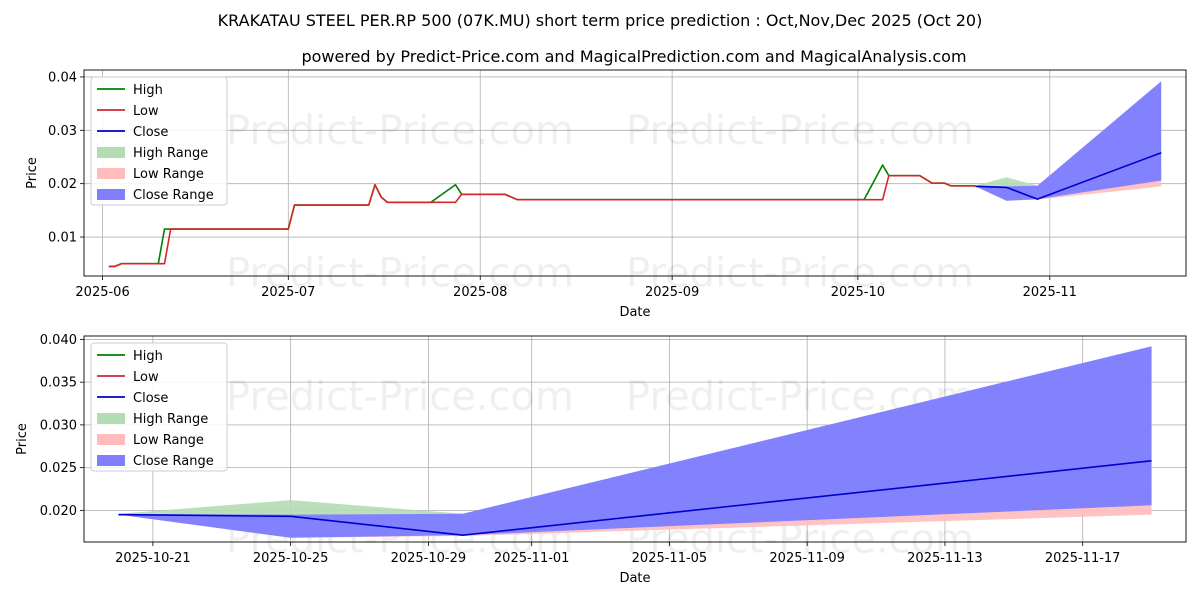 Image resolution: width=1200 pixels, height=600 pixels. What do you see at coordinates (429, 558) in the screenshot?
I see `x-tick-label: 2025-10-29` at bounding box center [429, 558].